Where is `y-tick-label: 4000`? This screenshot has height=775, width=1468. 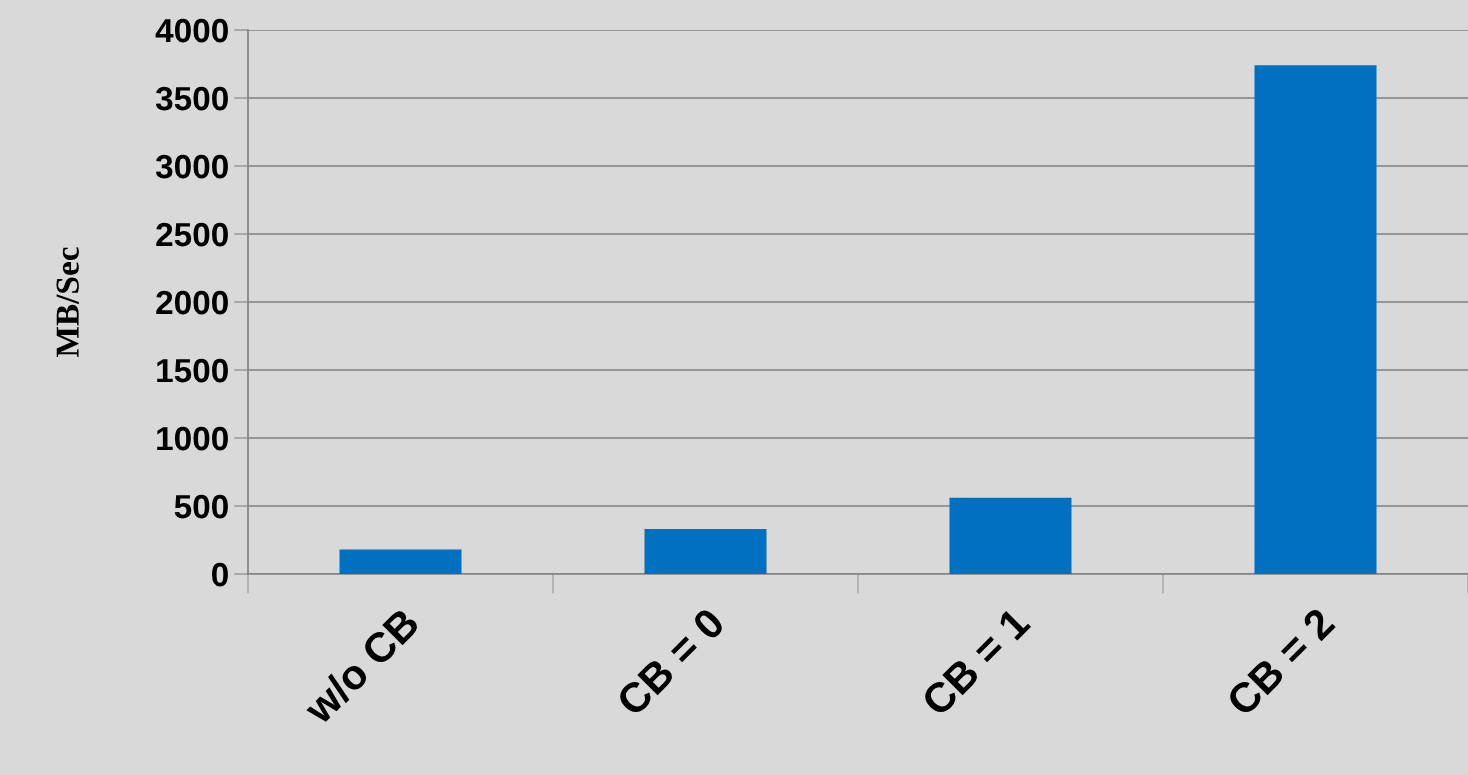 y-tick-label: 4000 is located at coordinates (191, 30).